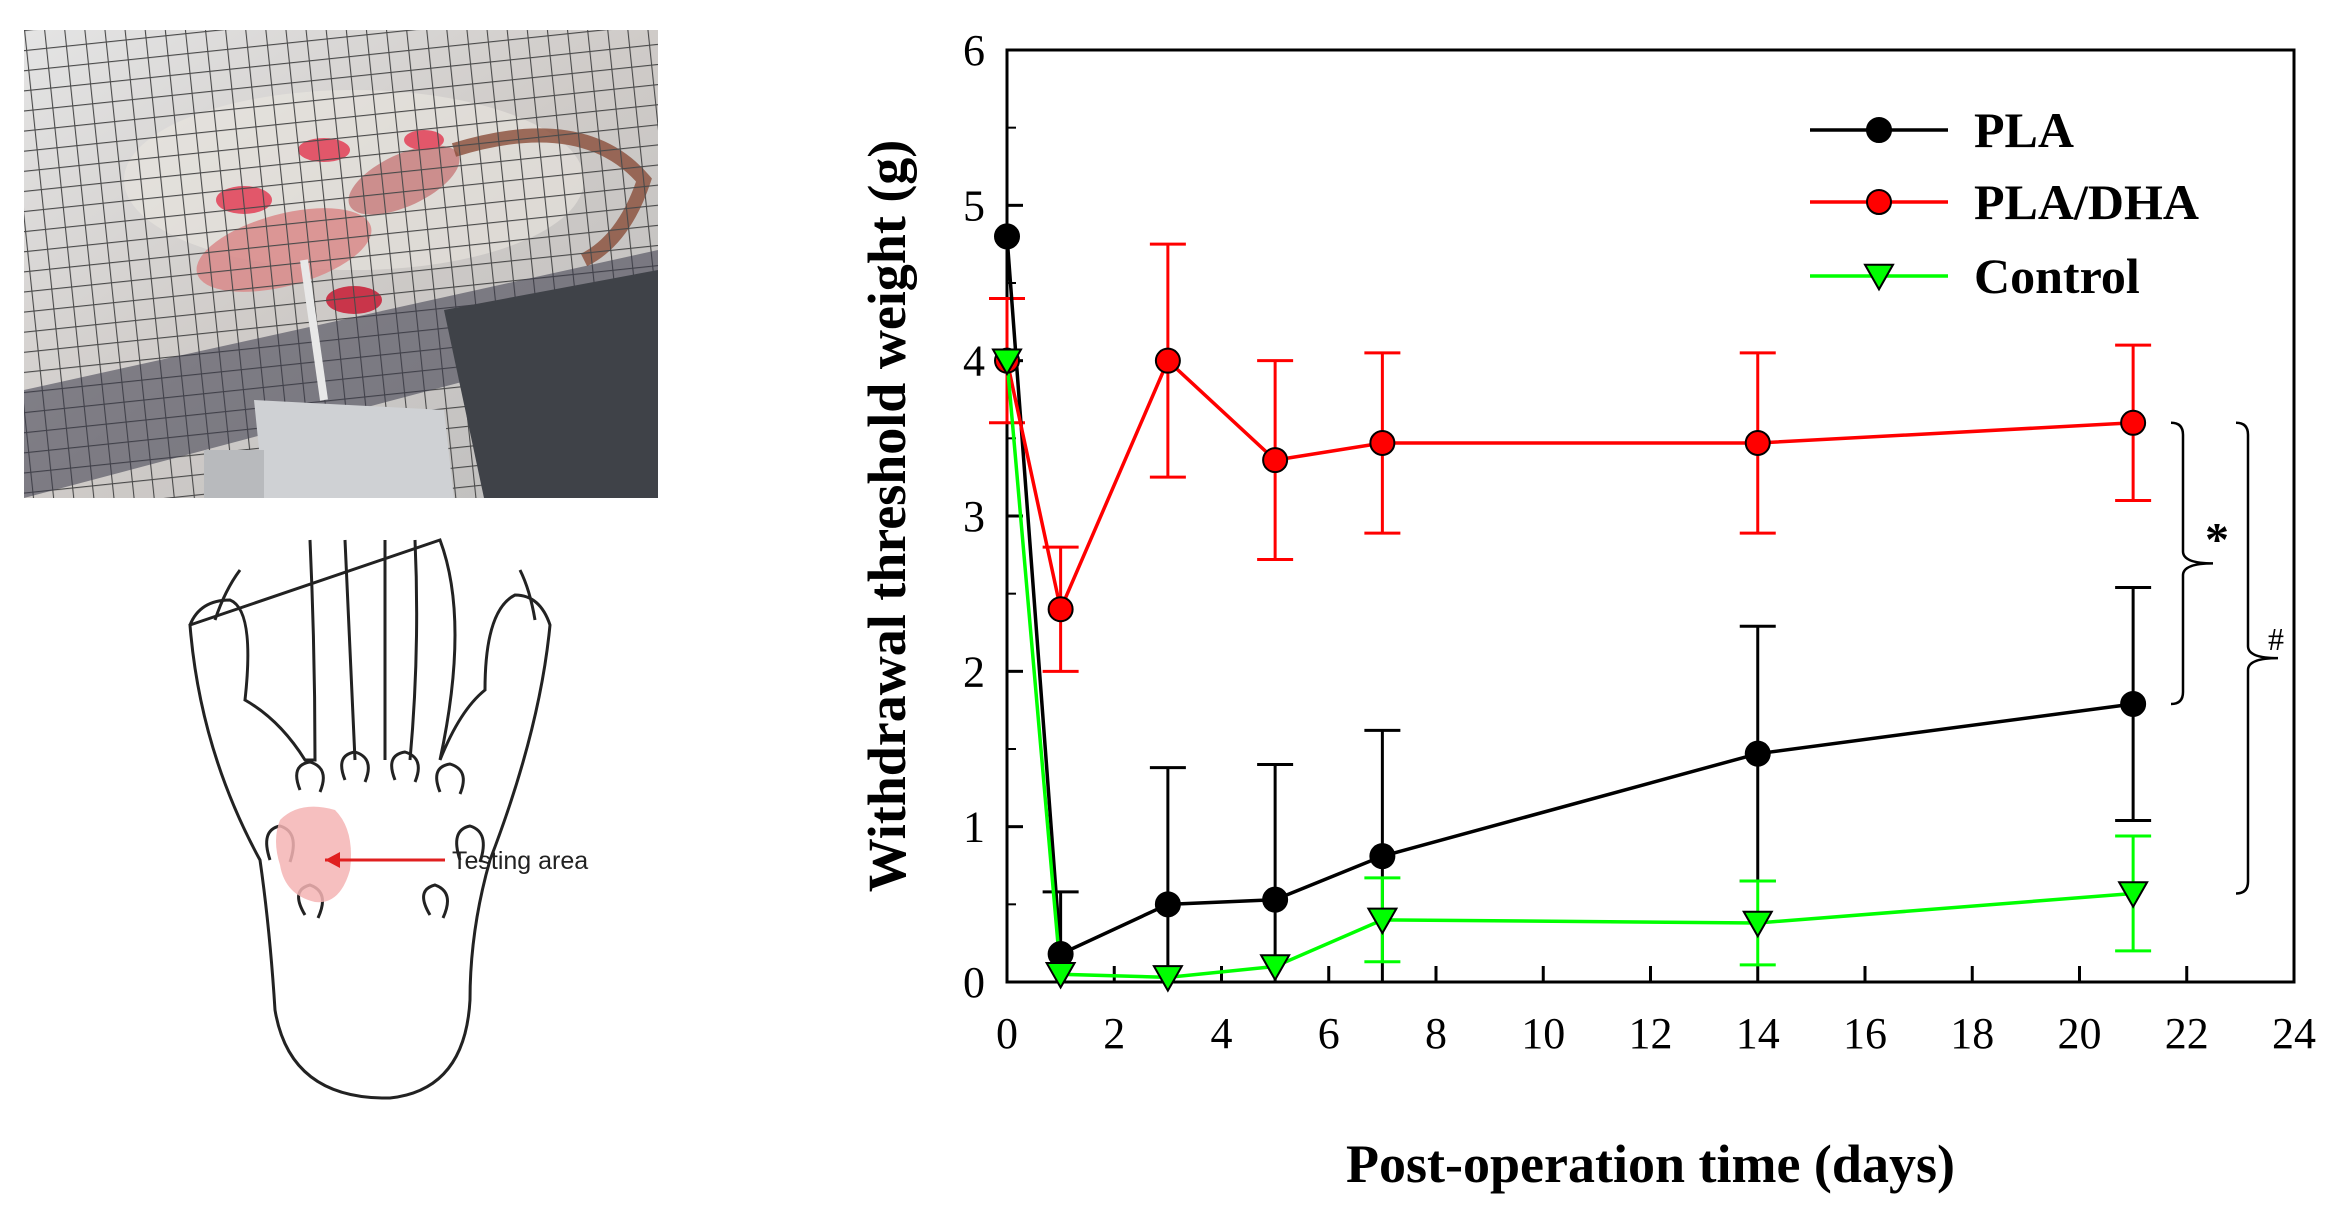  What do you see at coordinates (1329, 1033) in the screenshot?
I see `x-tick-label: 6` at bounding box center [1329, 1033].